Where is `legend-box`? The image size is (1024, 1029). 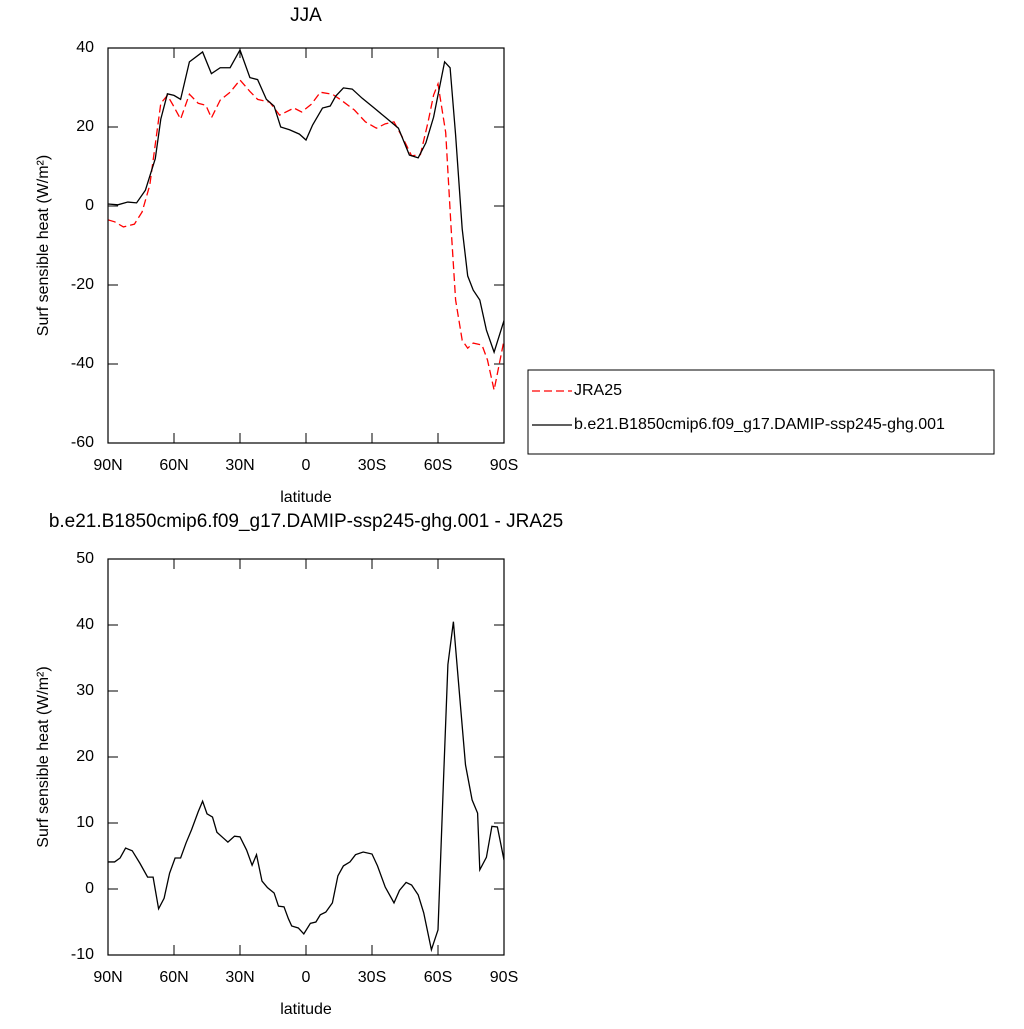 legend-box is located at coordinates (761, 412).